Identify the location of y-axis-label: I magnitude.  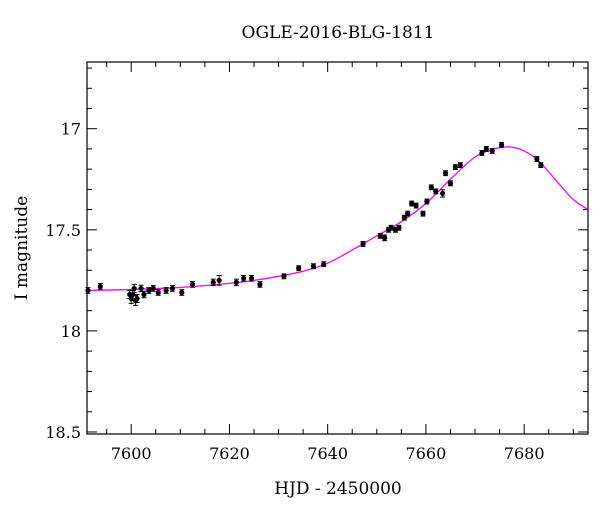
(22, 248).